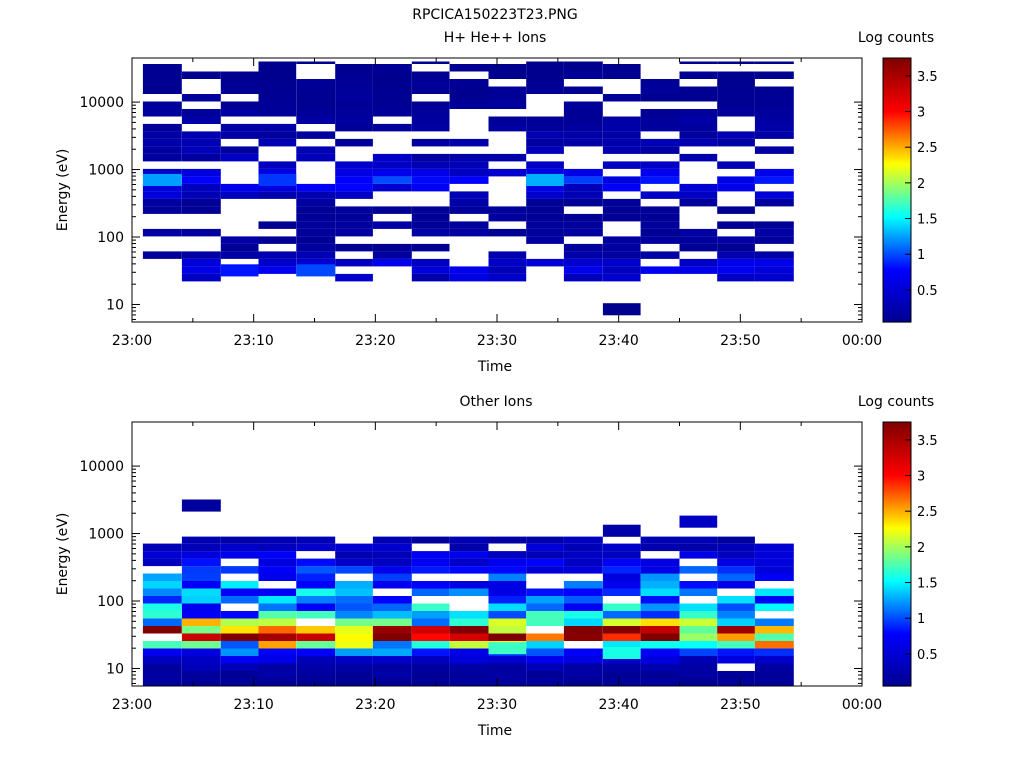  What do you see at coordinates (106, 171) in the screenshot?
I see `y-tick-label: 1000` at bounding box center [106, 171].